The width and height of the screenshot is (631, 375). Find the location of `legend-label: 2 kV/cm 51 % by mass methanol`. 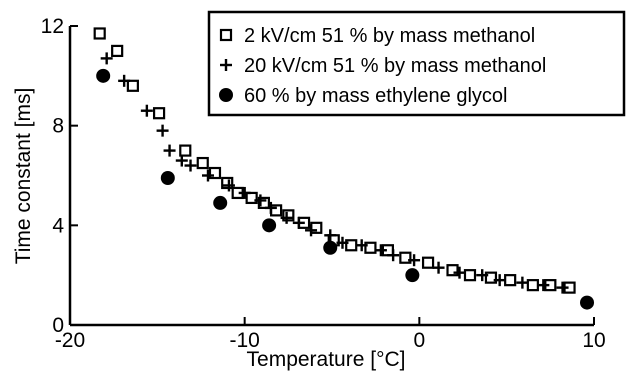

legend-label: 2 kV/cm 51 % by mass methanol is located at coordinates (389, 36).